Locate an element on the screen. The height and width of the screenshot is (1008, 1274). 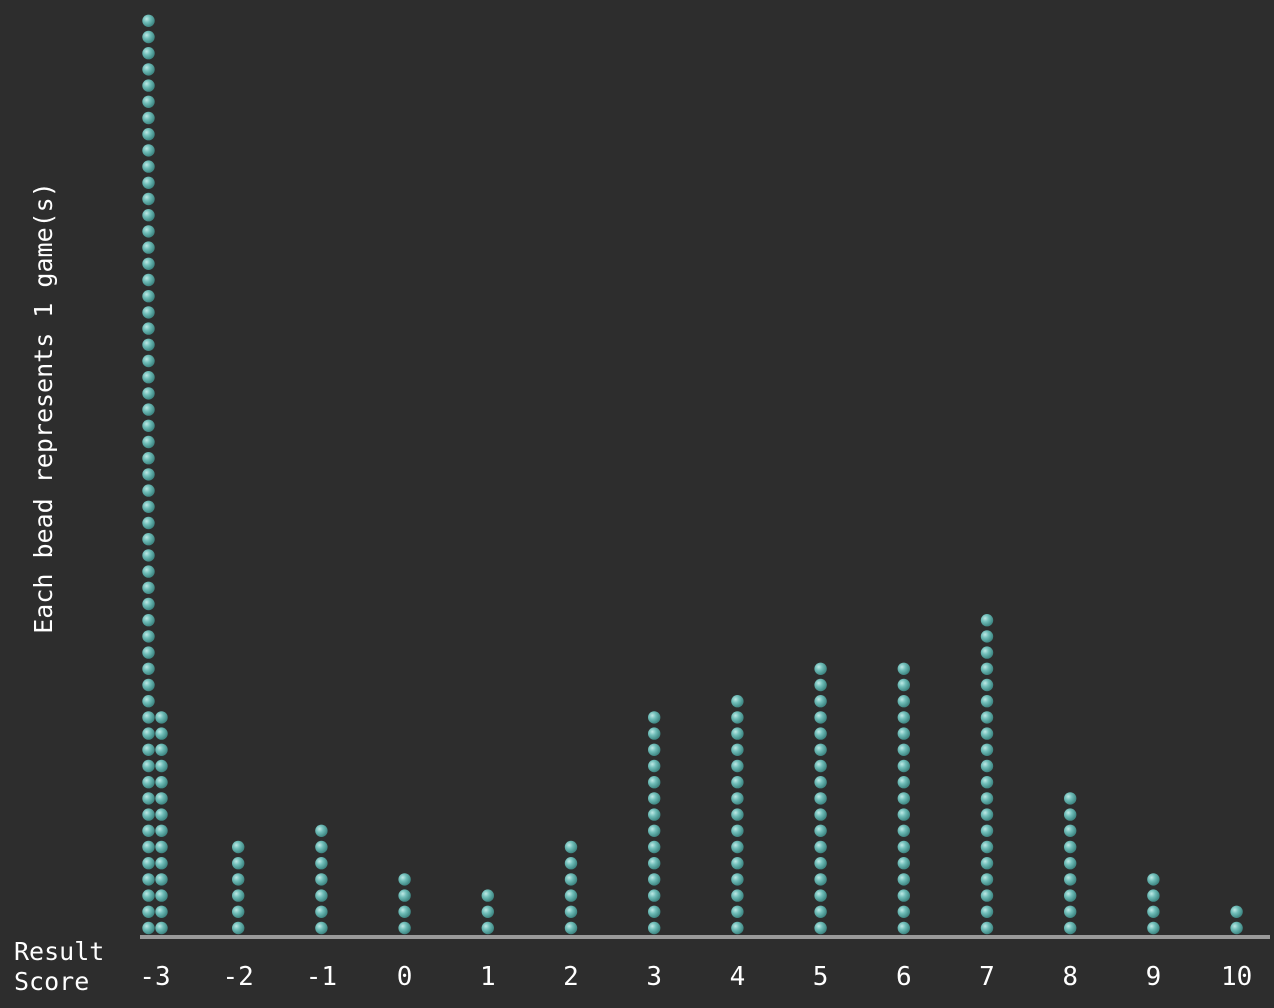
x-tick-label: -3 is located at coordinates (154, 977).